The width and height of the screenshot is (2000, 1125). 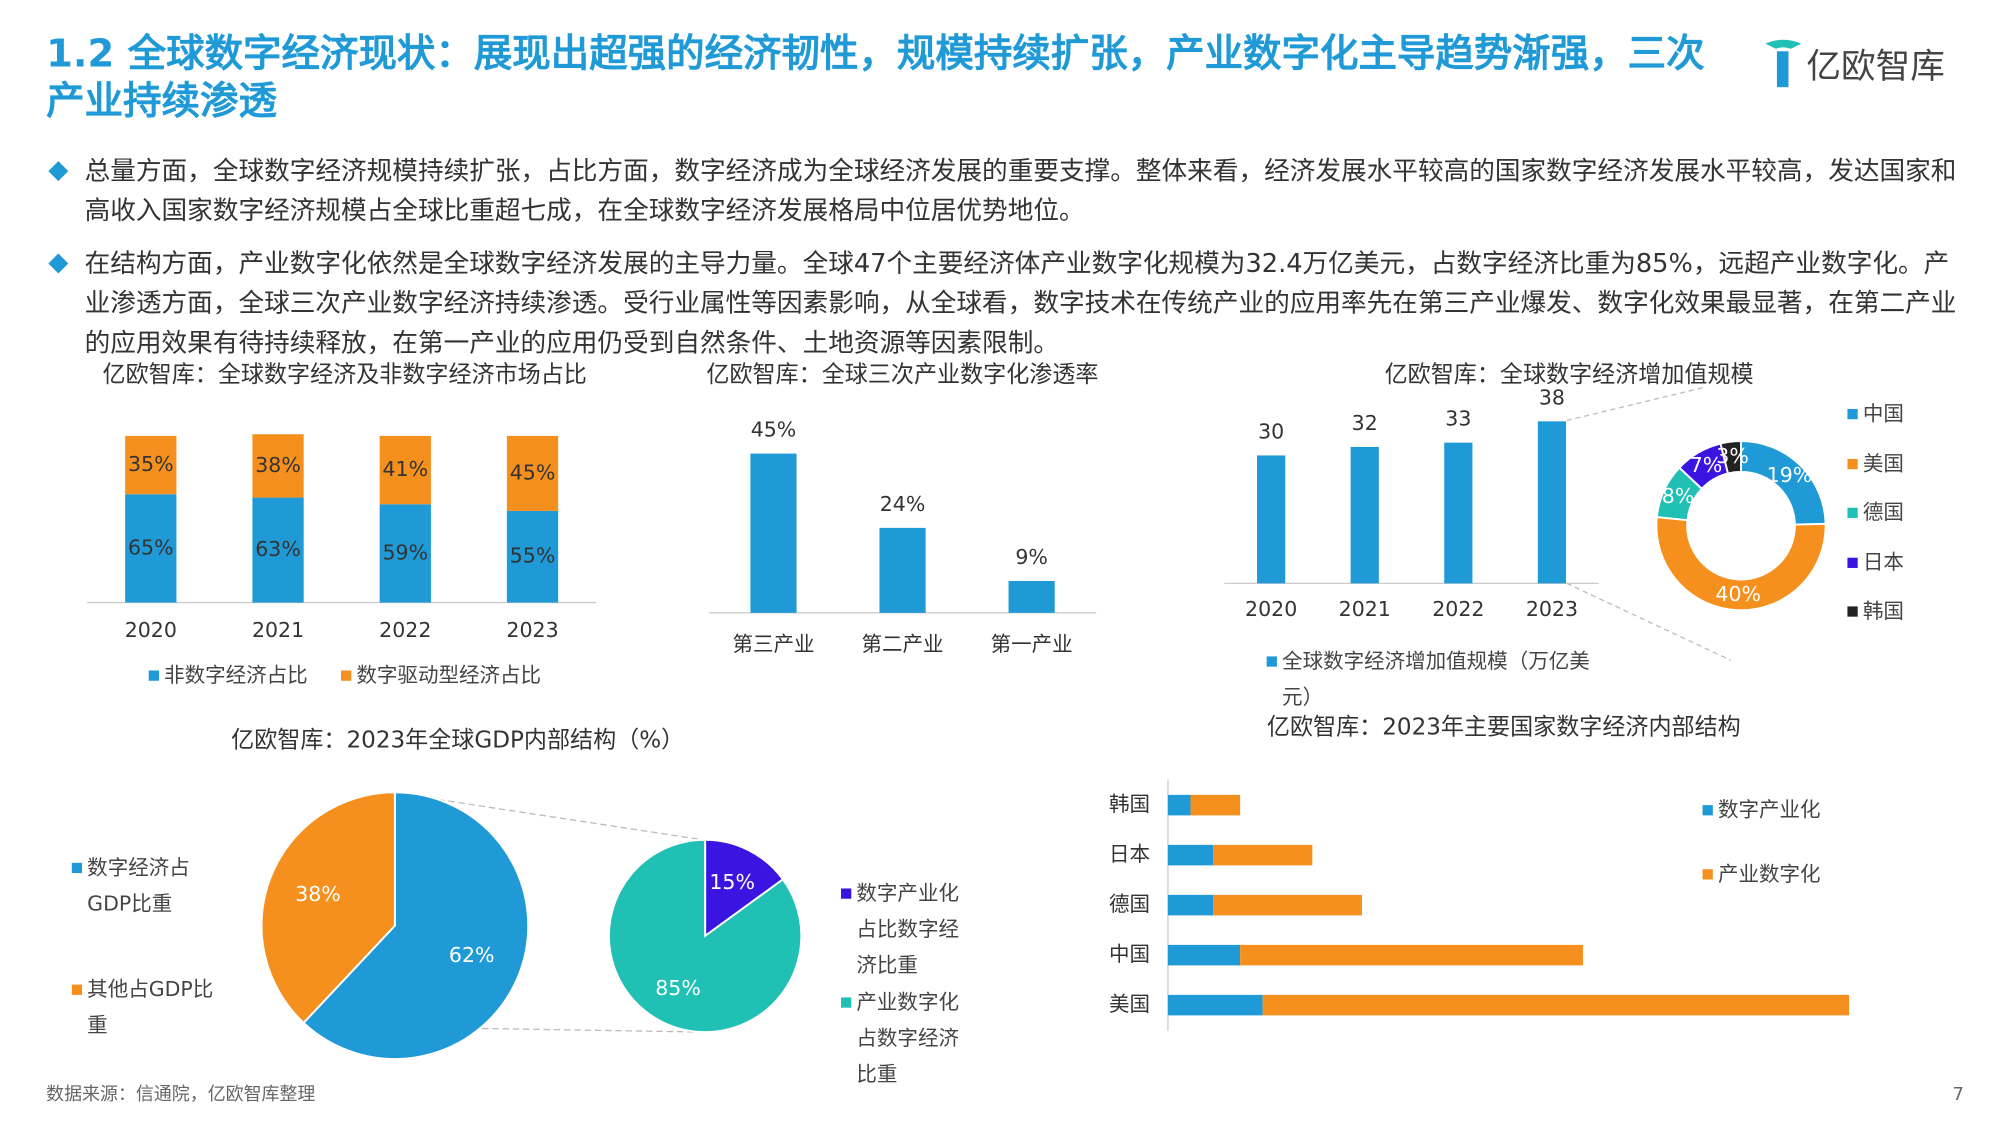 I want to click on data-label: 55%, so click(x=533, y=556).